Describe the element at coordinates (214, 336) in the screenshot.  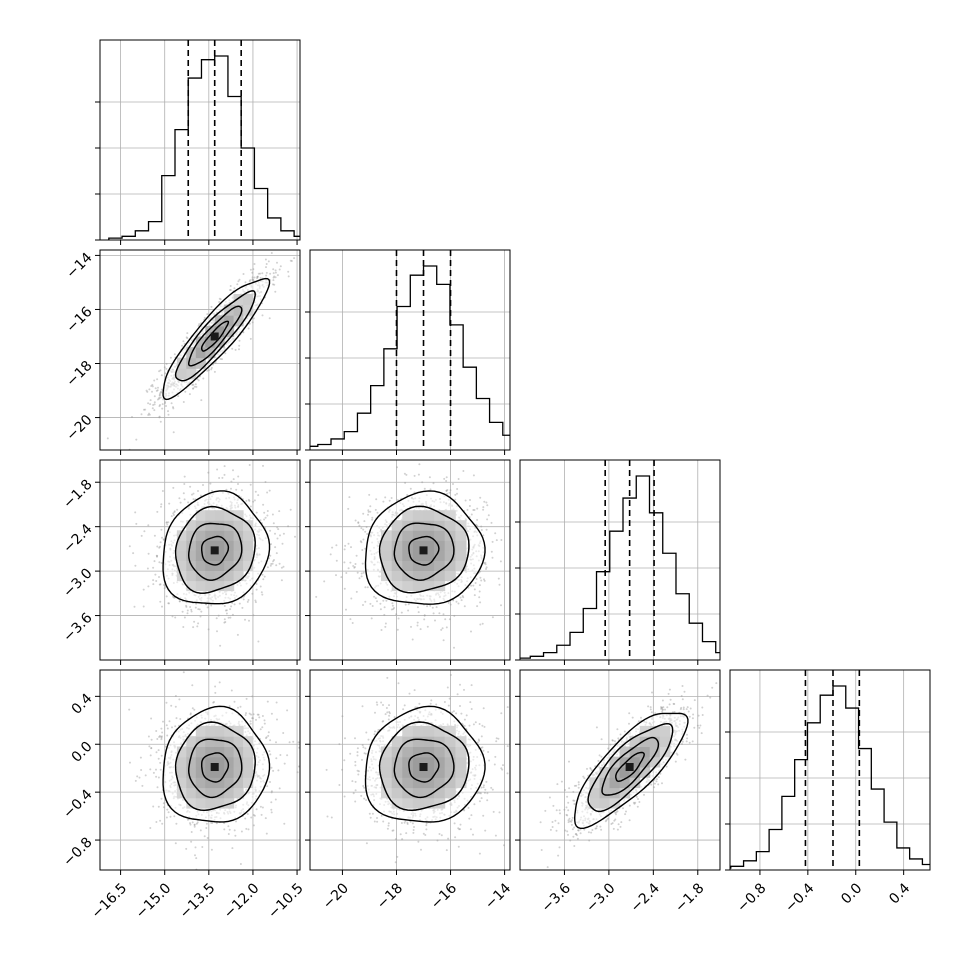
I see `mode-marker` at that location.